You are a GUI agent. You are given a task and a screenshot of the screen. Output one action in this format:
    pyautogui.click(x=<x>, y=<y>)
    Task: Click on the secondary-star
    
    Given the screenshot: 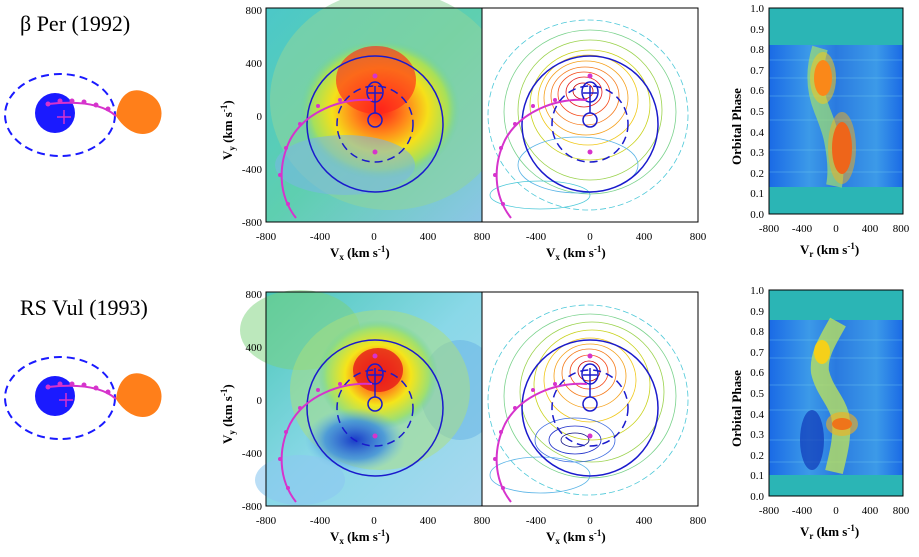 What is the action you would take?
    pyautogui.click(x=139, y=112)
    